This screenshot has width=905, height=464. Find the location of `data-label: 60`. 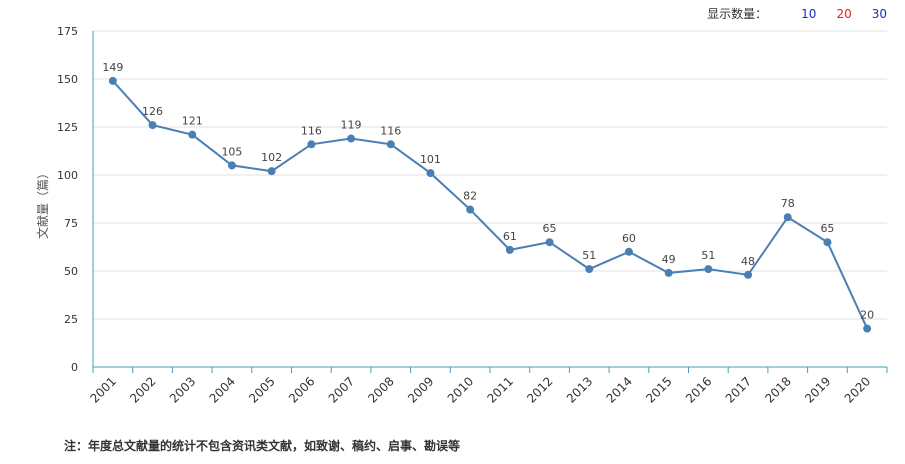

data-label: 60 is located at coordinates (629, 238).